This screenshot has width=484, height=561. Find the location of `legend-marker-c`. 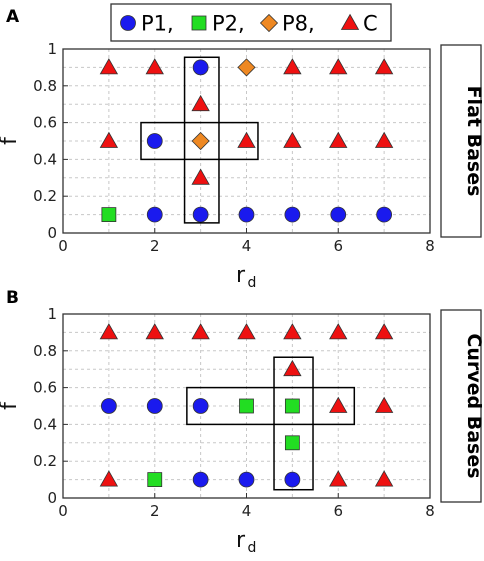

legend-marker-c is located at coordinates (350, 21).